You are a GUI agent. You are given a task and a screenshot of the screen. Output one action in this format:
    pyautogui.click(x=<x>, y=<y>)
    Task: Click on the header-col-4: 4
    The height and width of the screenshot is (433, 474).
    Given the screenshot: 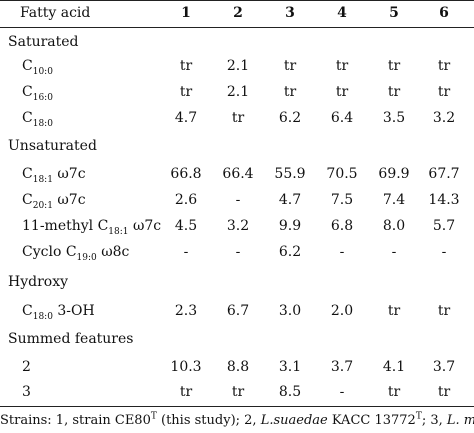 What is the action you would take?
    pyautogui.click(x=342, y=13)
    